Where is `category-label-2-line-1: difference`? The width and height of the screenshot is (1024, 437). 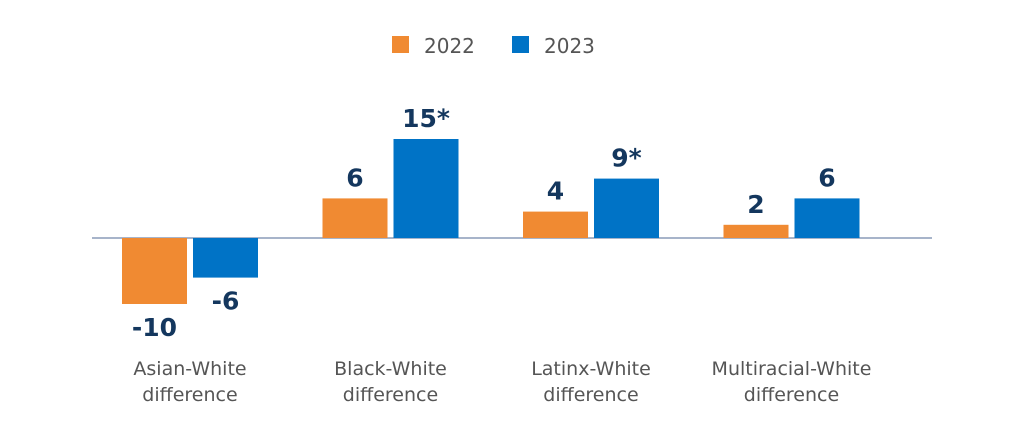
category-label-2-line-1: difference is located at coordinates (590, 395).